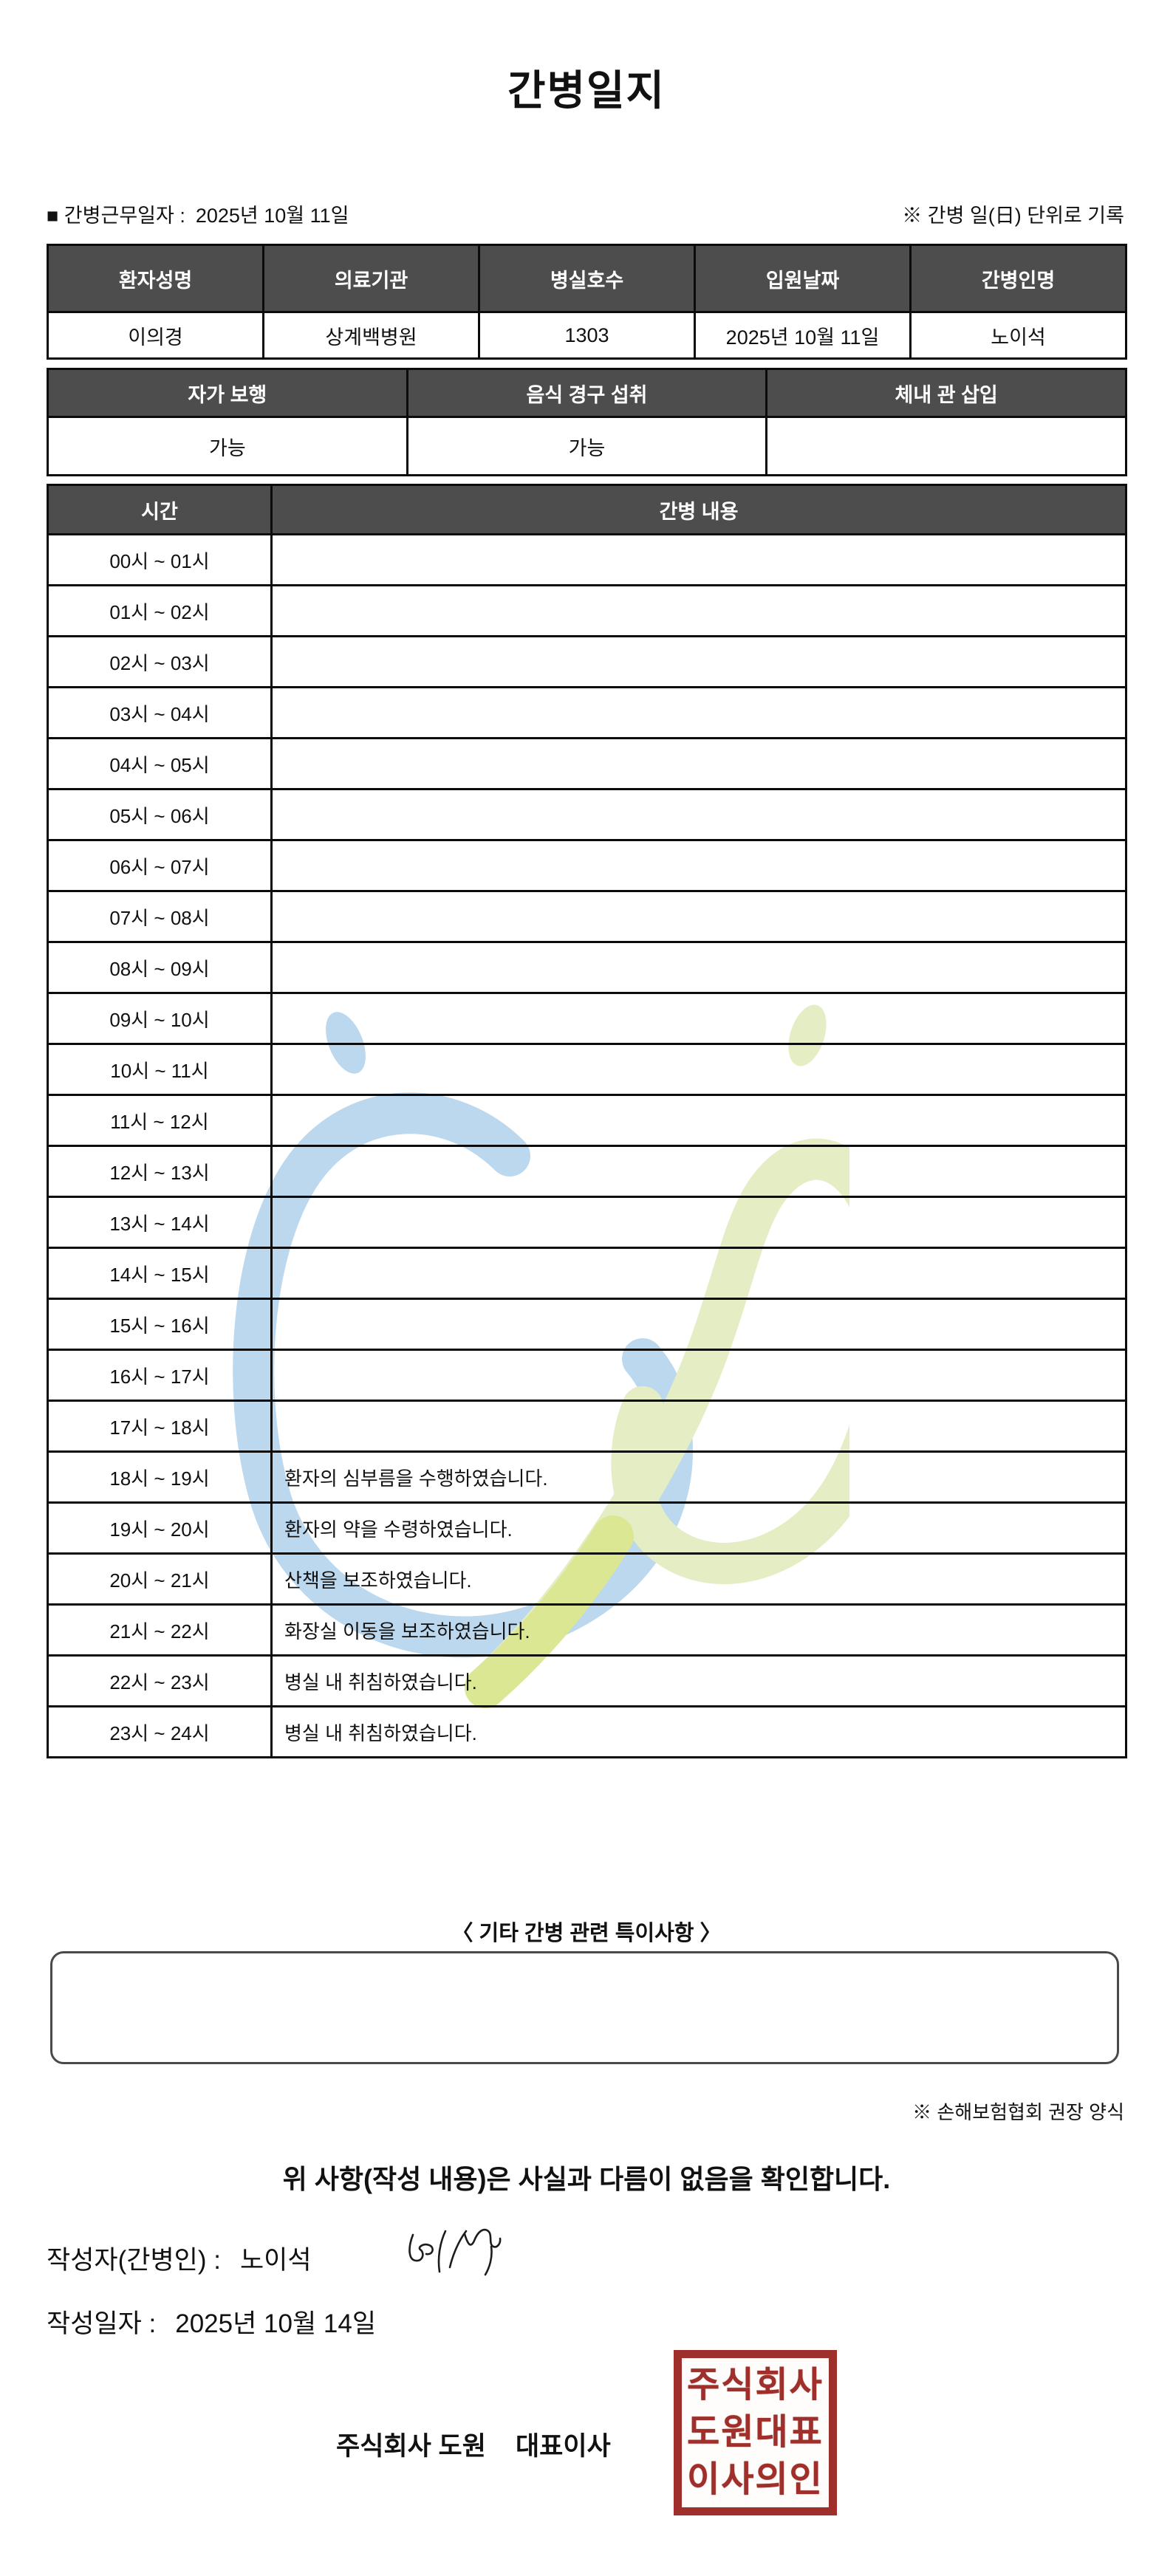  Describe the element at coordinates (160, 1324) in the screenshot. I see `care-time-cell: 15시 ~ 16시` at that location.